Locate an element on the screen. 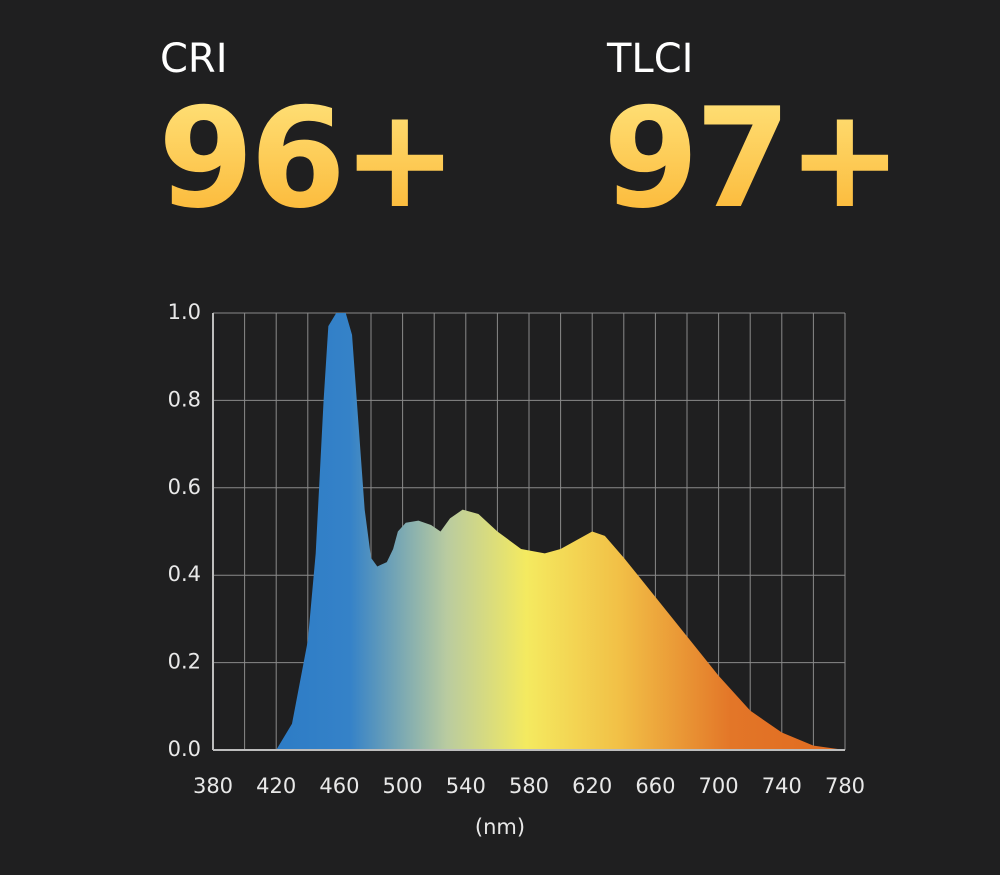 The width and height of the screenshot is (1000, 875). y-tick-label: 0.4 is located at coordinates (184, 574).